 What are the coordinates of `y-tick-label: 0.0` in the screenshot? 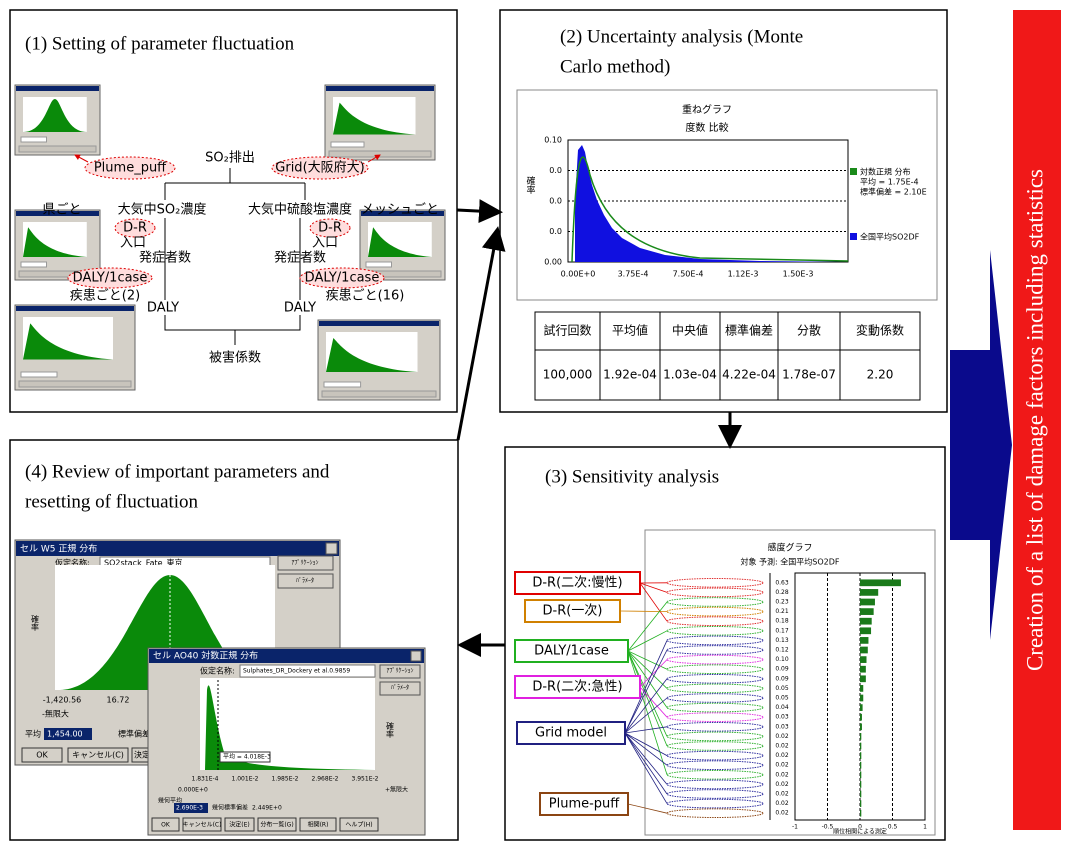 It's located at (555, 201).